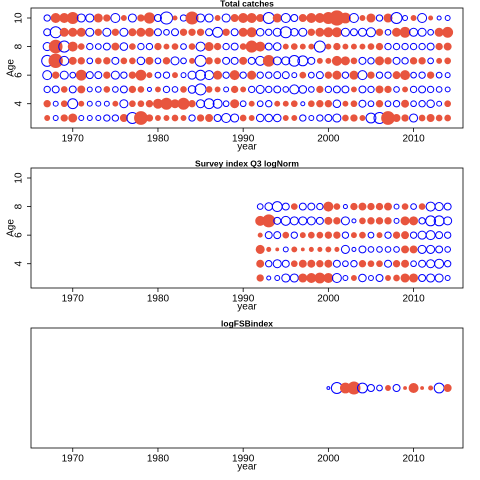 The height and width of the screenshot is (480, 480). I want to click on x-tick-label: 1990, so click(243, 459).